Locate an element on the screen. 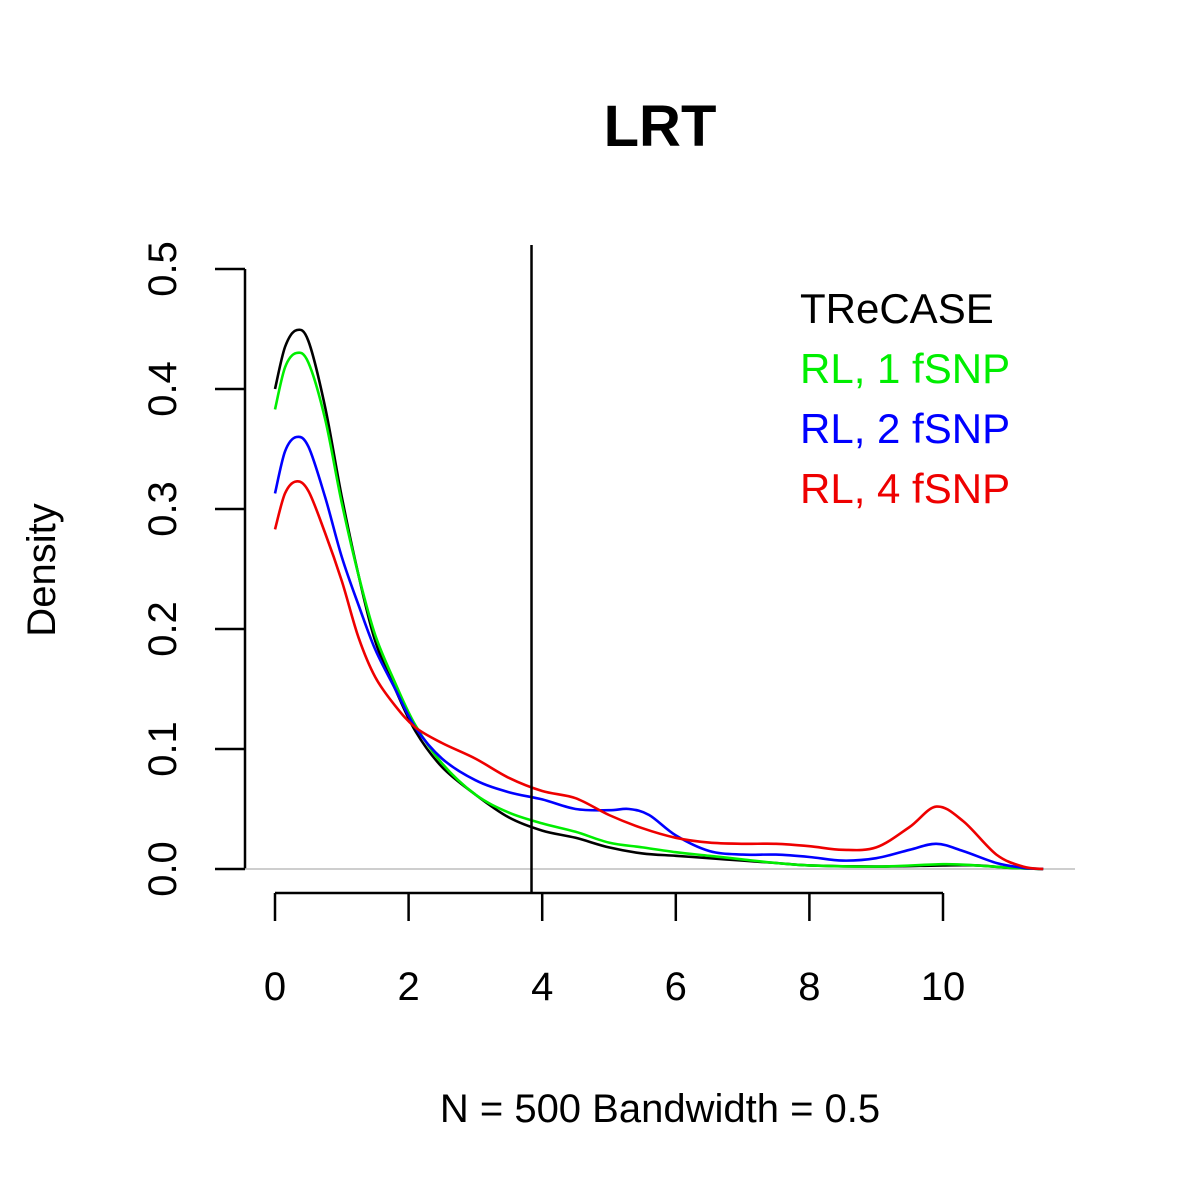 This screenshot has width=1200, height=1200. y-tick-label: 0.5 is located at coordinates (163, 269).